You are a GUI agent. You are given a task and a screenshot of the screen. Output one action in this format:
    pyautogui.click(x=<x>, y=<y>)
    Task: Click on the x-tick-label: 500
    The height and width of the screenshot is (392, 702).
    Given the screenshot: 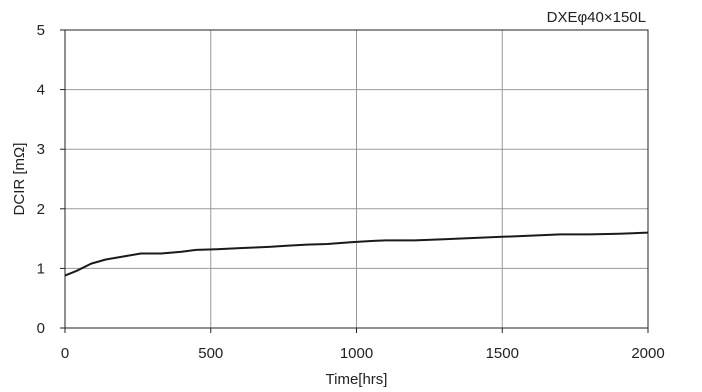 What is the action you would take?
    pyautogui.click(x=210, y=353)
    